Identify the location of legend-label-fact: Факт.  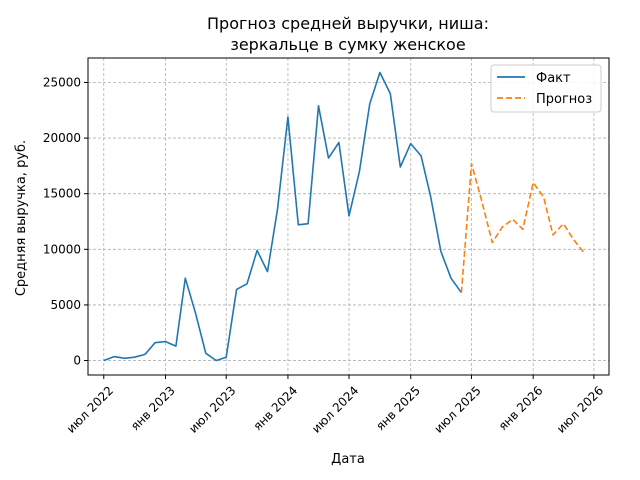
(553, 78).